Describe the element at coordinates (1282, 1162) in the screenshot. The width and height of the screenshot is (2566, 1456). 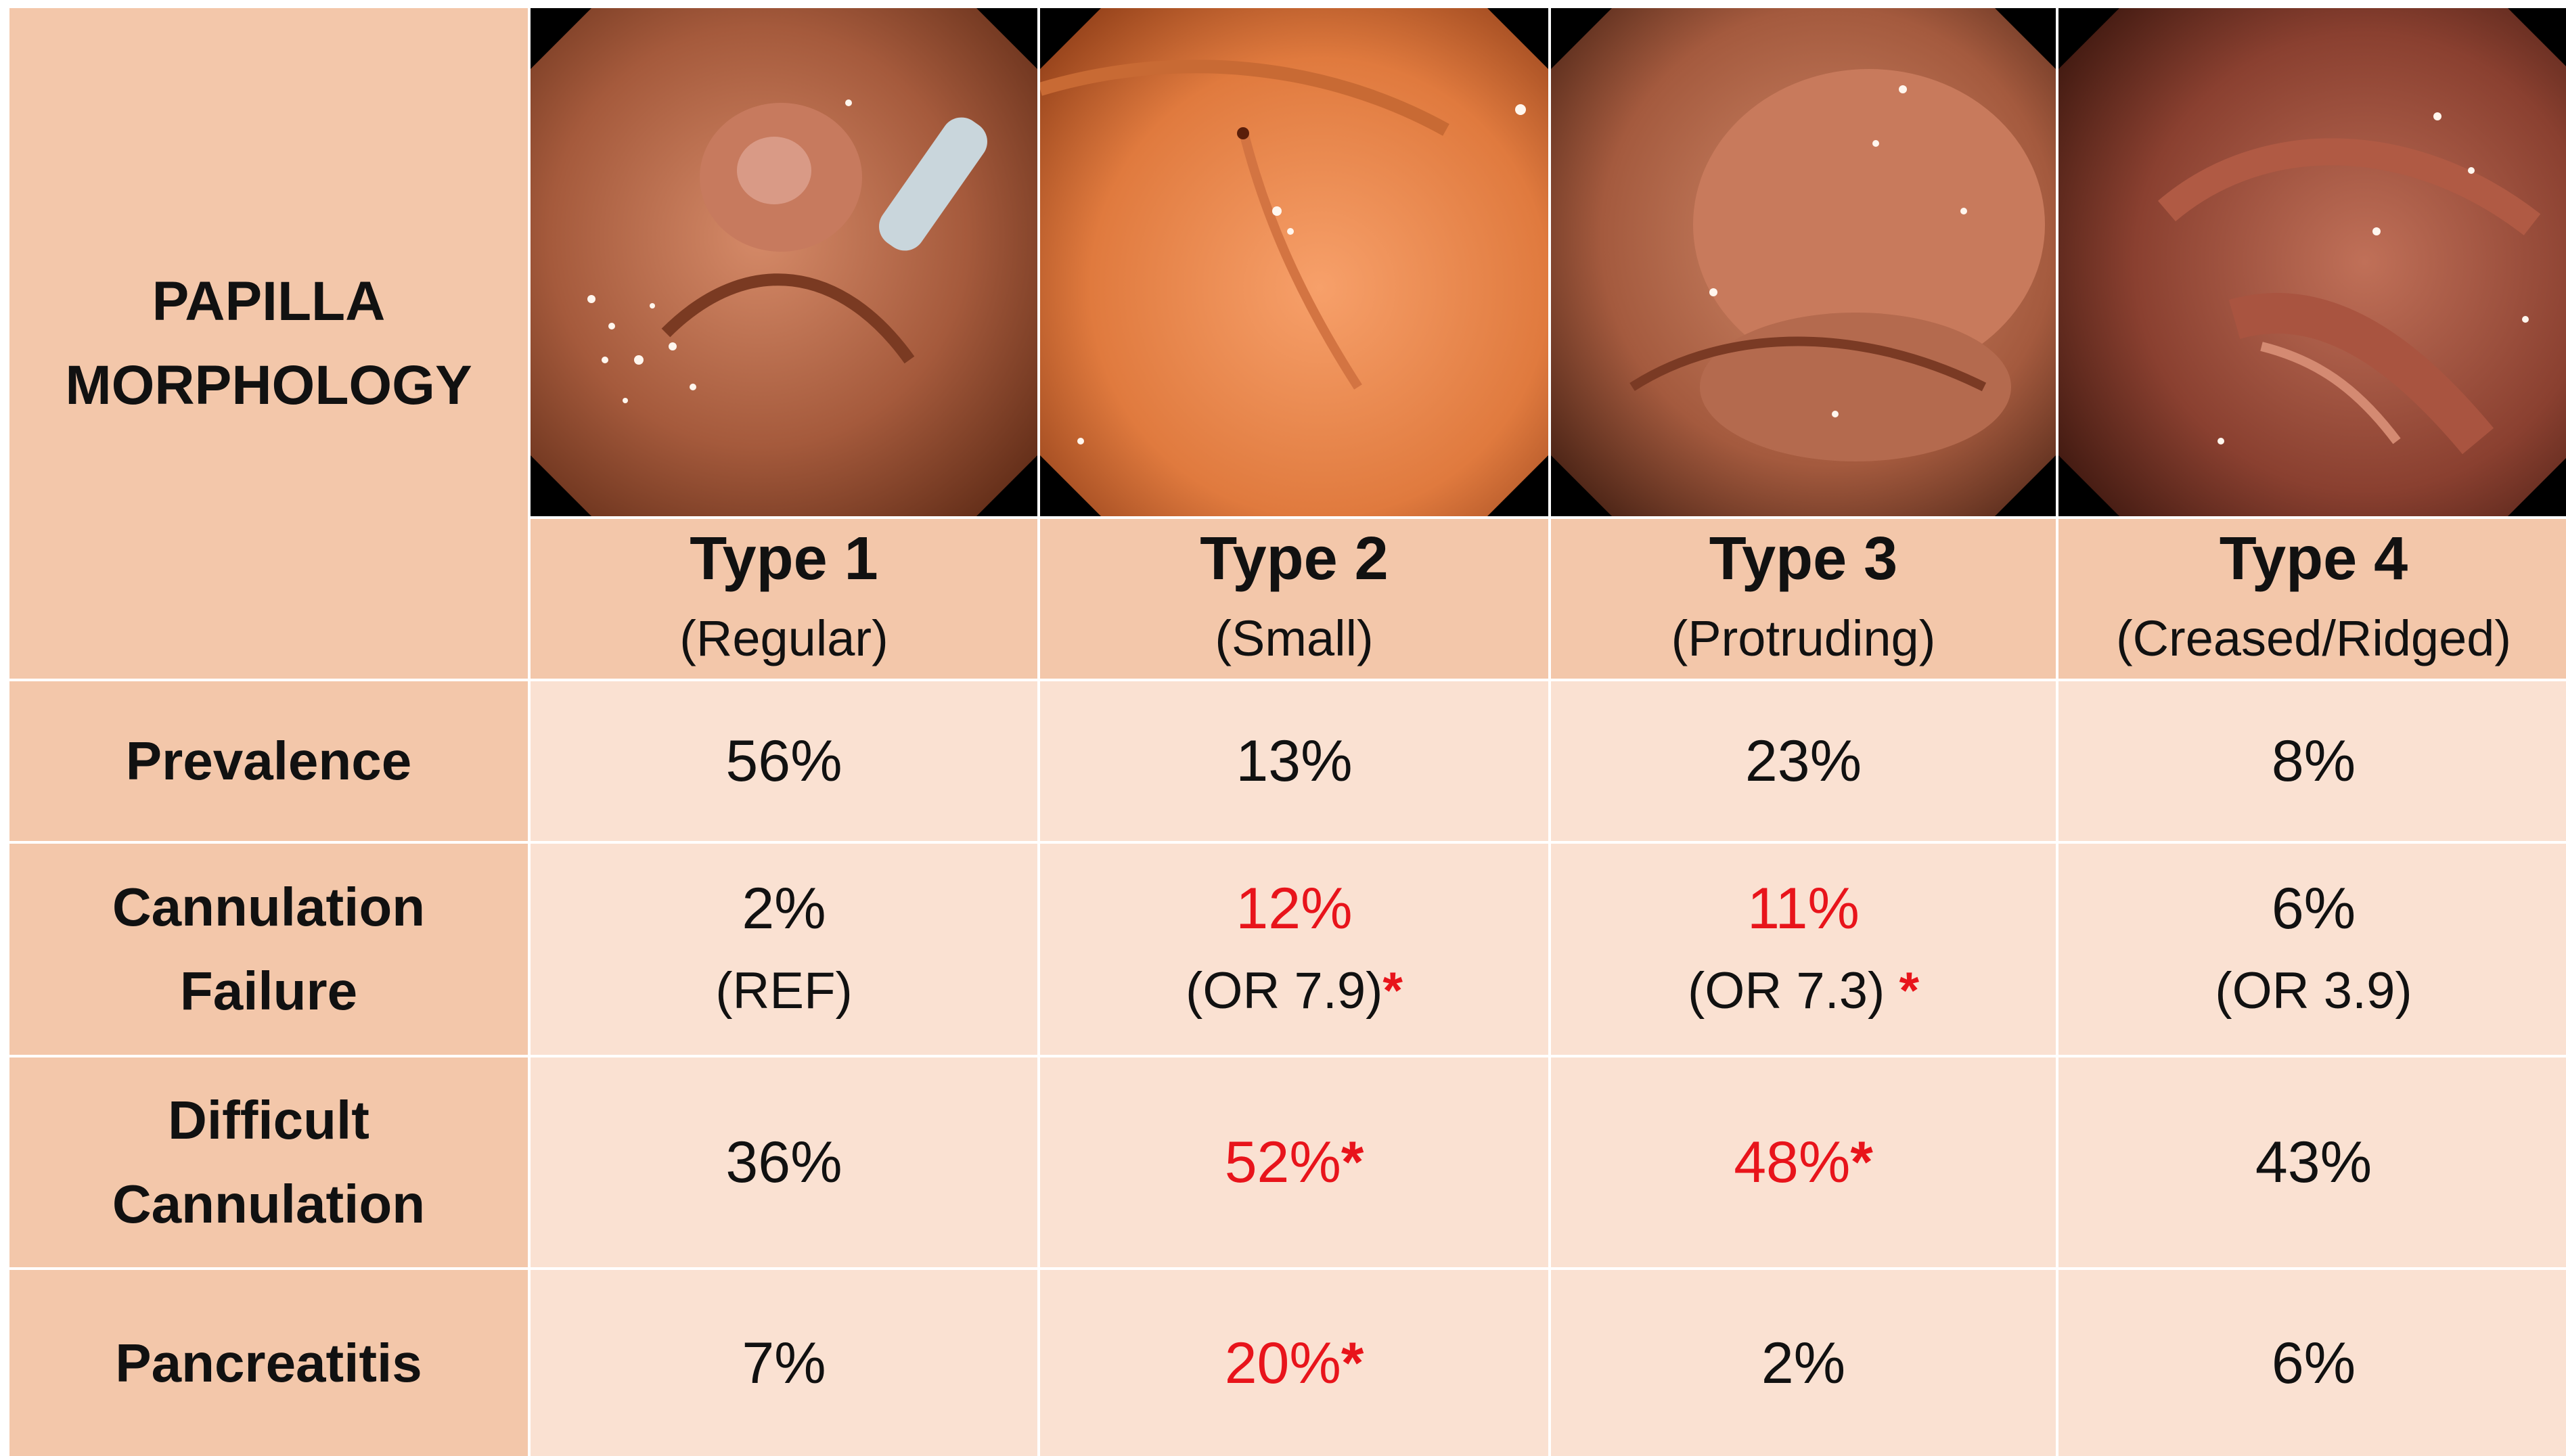
I see `cell-value: 52%` at that location.